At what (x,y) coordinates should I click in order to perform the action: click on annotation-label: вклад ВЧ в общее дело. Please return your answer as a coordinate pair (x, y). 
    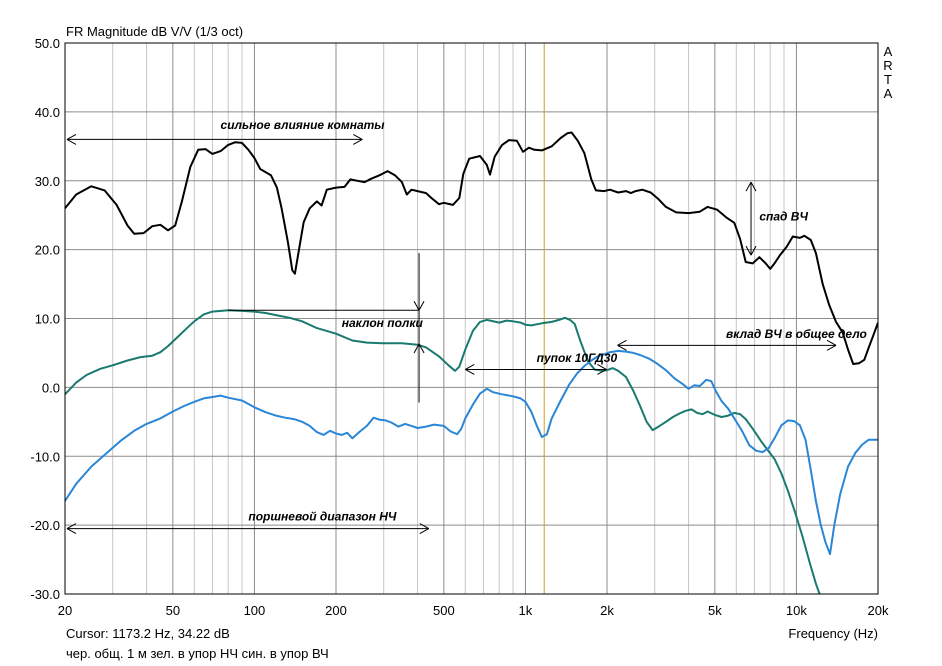
    Looking at the image, I should click on (796, 334).